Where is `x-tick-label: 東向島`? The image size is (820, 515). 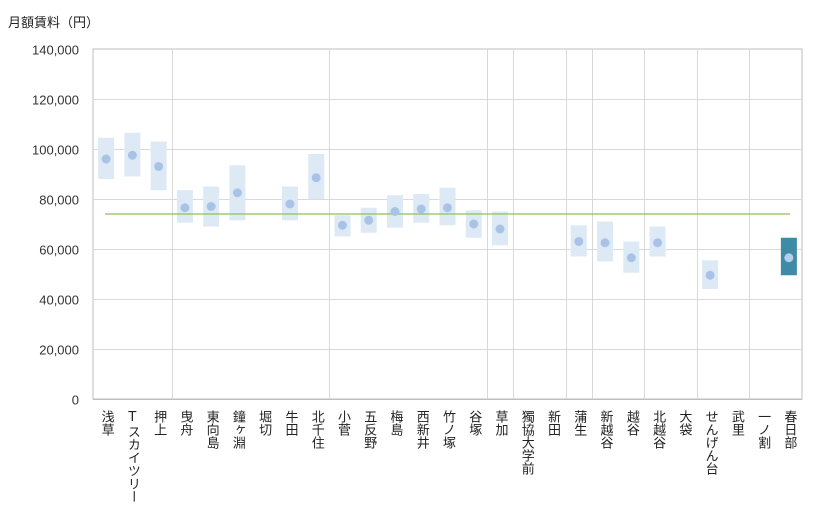 x-tick-label: 東向島 is located at coordinates (212, 429).